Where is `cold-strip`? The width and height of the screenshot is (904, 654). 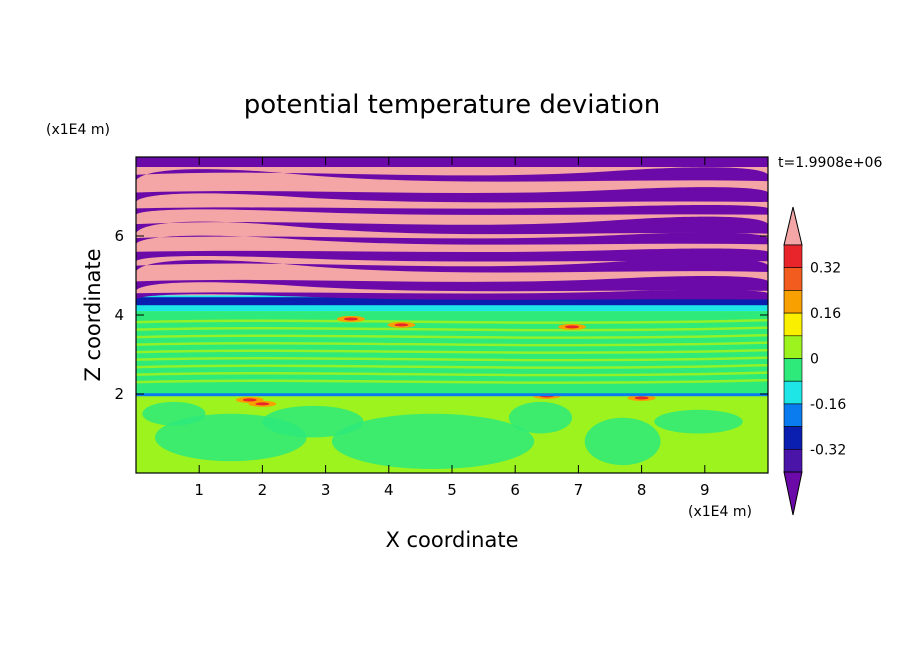 cold-strip is located at coordinates (452, 395).